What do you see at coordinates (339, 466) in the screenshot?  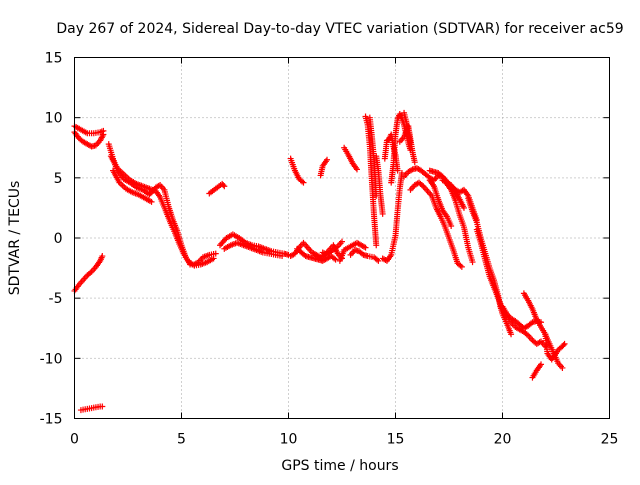 I see `x-axis-label: GPS time / hours` at bounding box center [339, 466].